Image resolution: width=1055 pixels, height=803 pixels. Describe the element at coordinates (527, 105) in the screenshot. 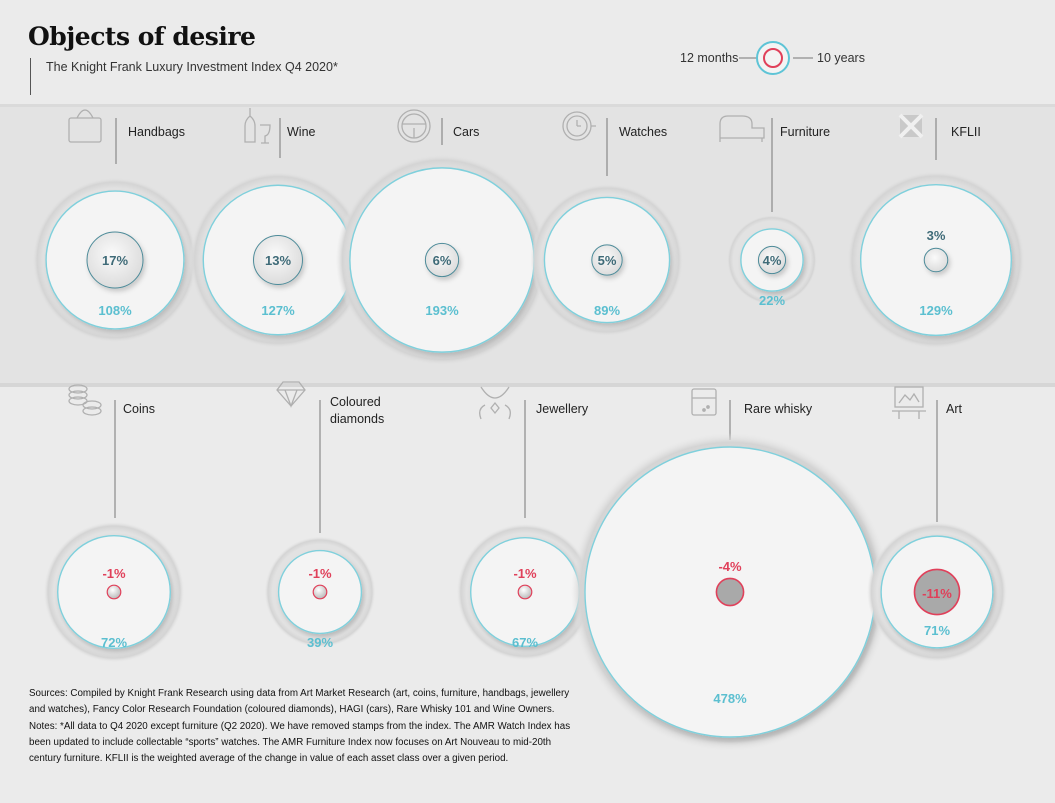

I see `header-divider` at that location.